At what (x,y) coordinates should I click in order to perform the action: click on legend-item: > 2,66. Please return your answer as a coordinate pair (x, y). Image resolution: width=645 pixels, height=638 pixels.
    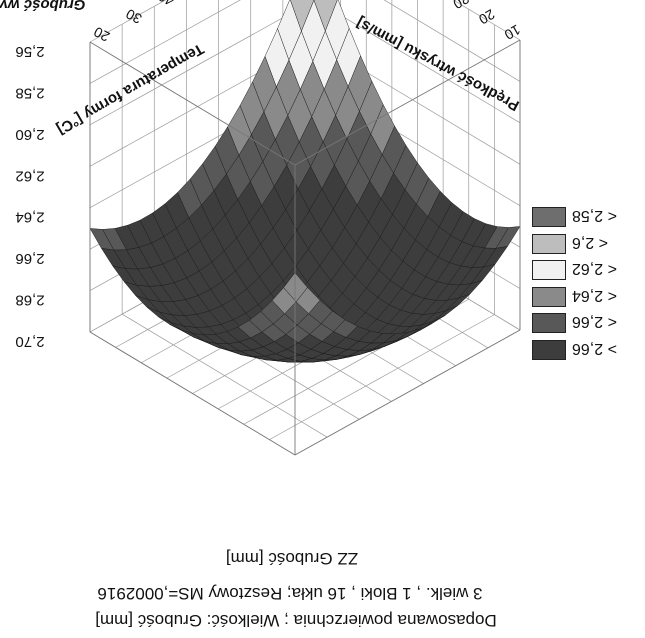
    Looking at the image, I should click on (587, 350).